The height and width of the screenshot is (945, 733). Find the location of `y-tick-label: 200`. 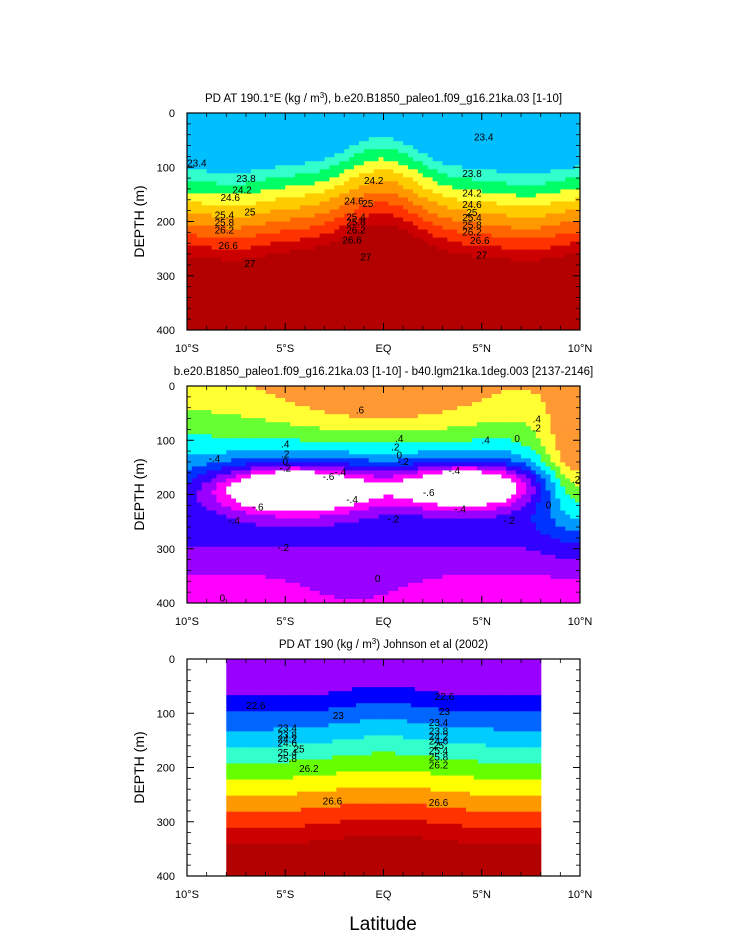

y-tick-label: 200 is located at coordinates (166, 223).